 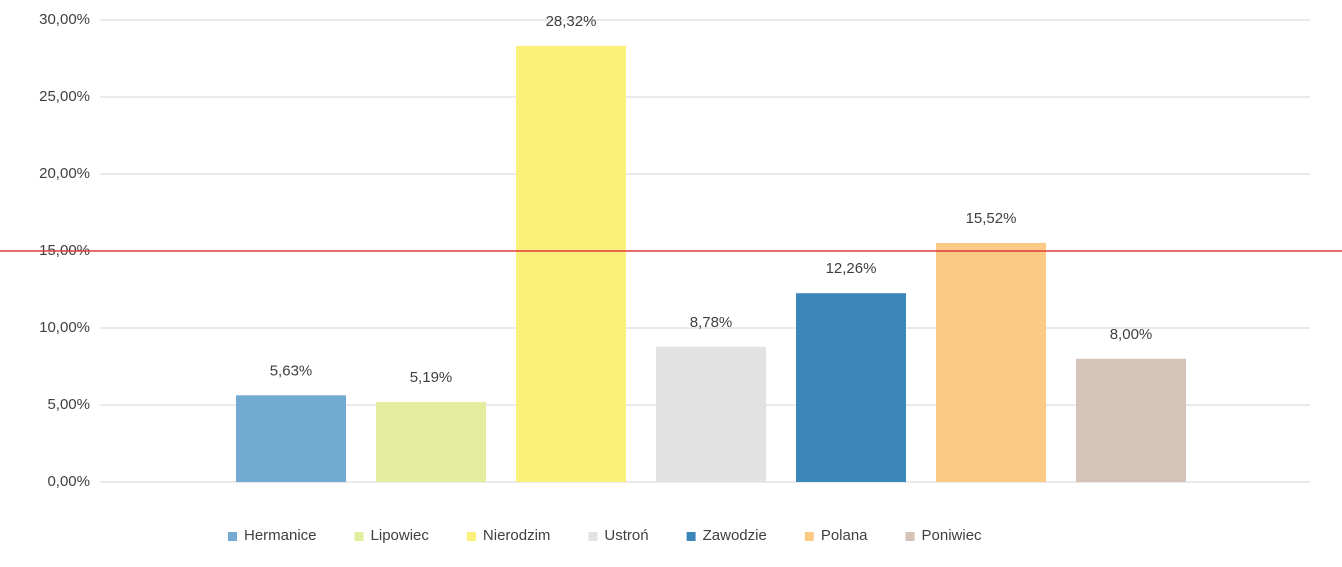 I want to click on legend-label: Poniwiec, so click(x=952, y=535).